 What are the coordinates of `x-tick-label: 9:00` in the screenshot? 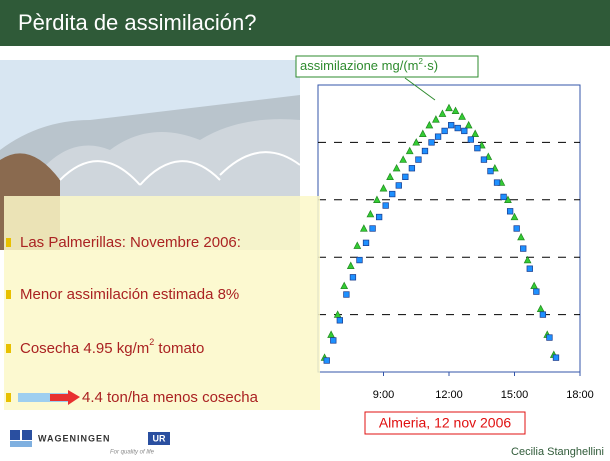 It's located at (383, 395).